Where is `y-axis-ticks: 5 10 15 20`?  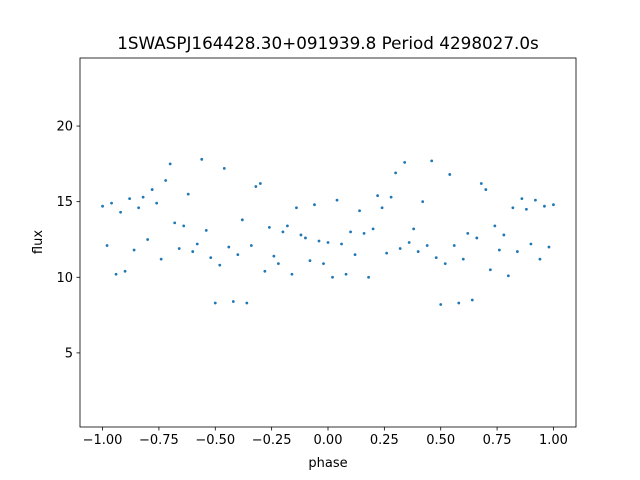 y-axis-ticks: 5 10 15 20 is located at coordinates (68, 240).